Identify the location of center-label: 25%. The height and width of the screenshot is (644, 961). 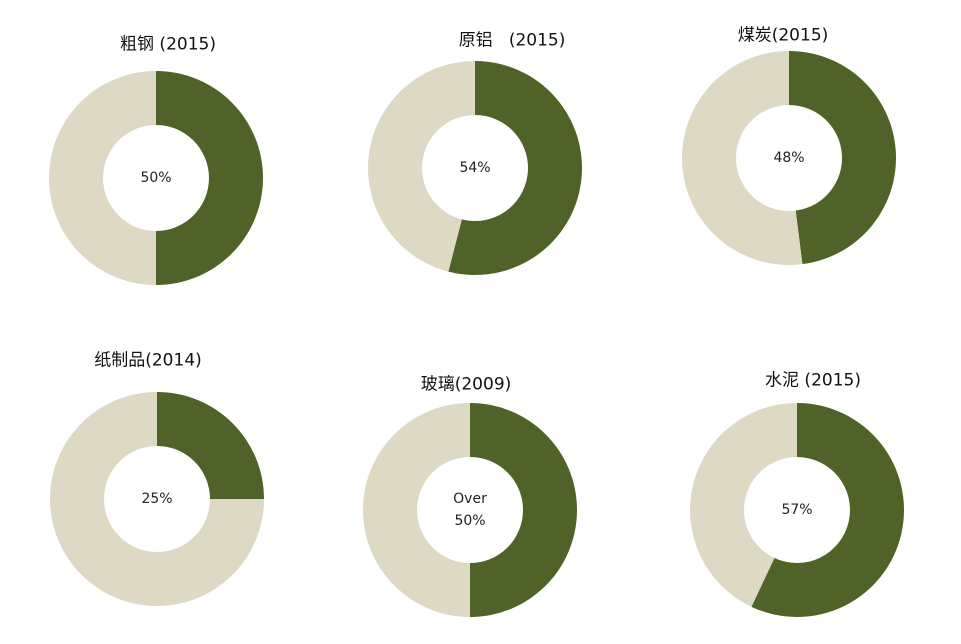
(157, 499).